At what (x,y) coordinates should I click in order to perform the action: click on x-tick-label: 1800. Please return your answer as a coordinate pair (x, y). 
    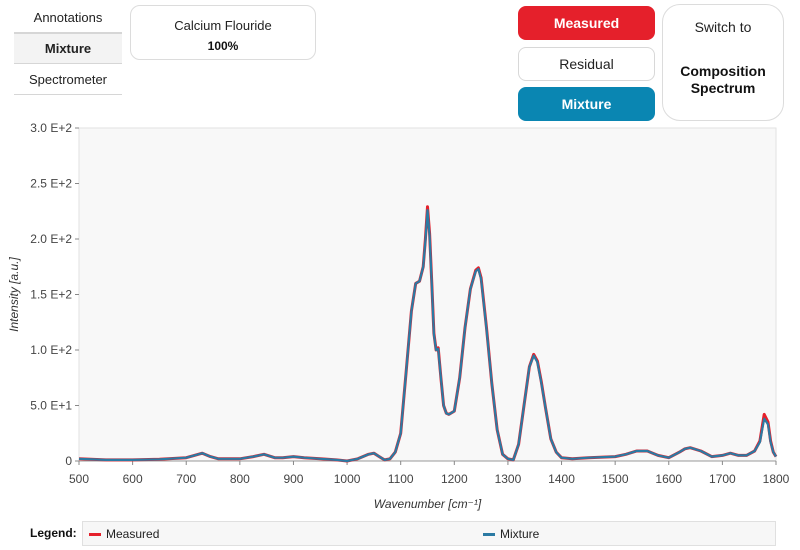
    Looking at the image, I should click on (776, 479).